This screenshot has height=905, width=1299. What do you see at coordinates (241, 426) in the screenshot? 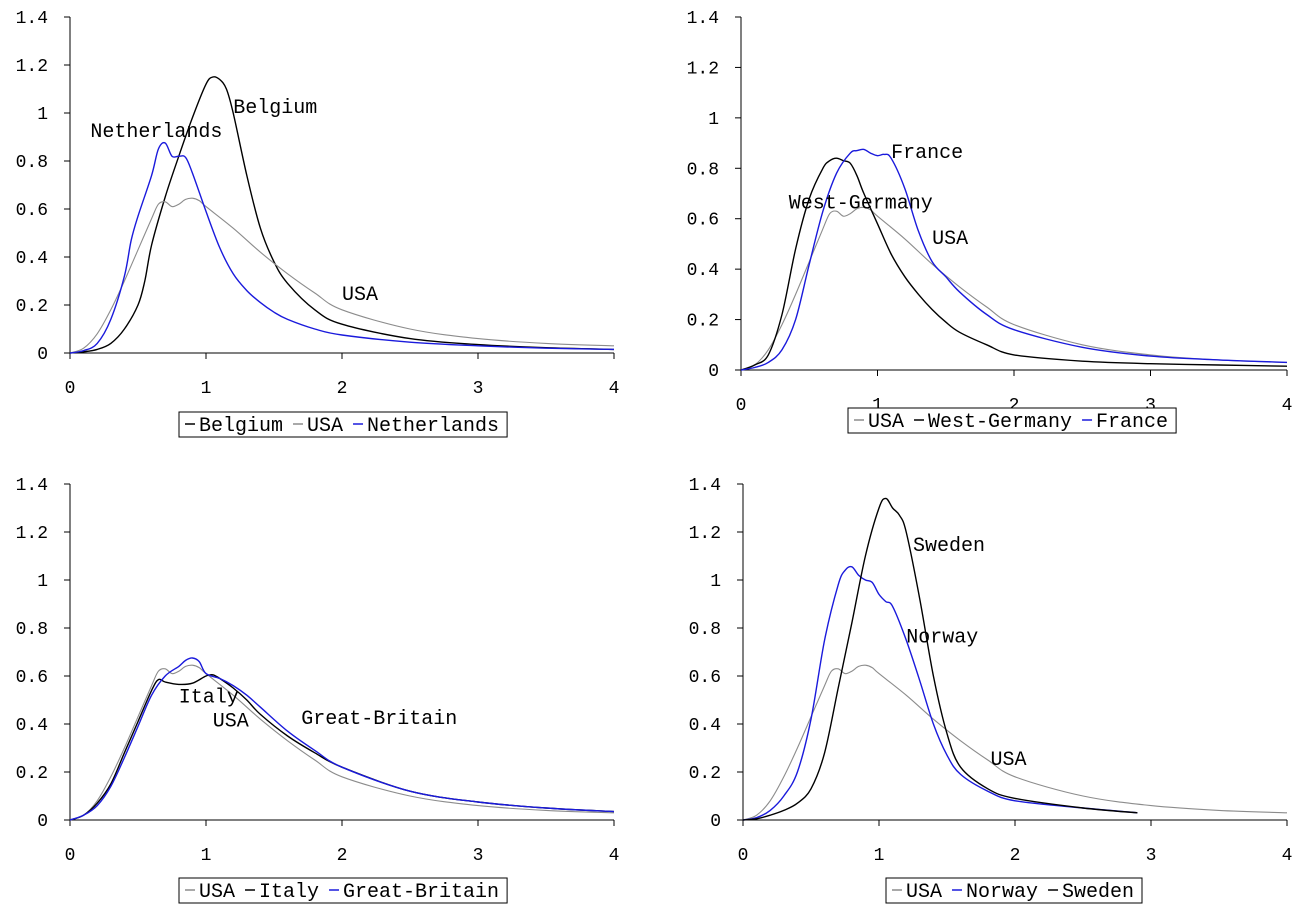
I see `legend-label: Belgium` at bounding box center [241, 426].